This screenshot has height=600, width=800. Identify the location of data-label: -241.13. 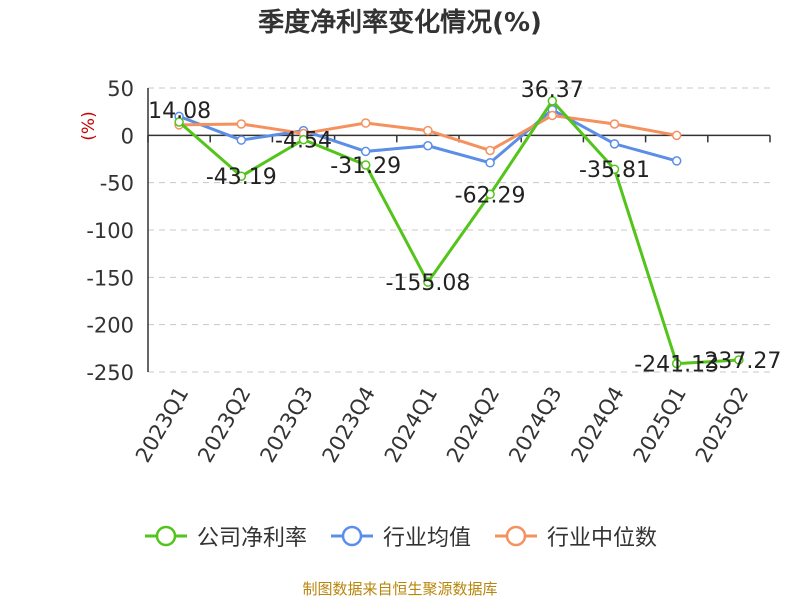
(676, 365).